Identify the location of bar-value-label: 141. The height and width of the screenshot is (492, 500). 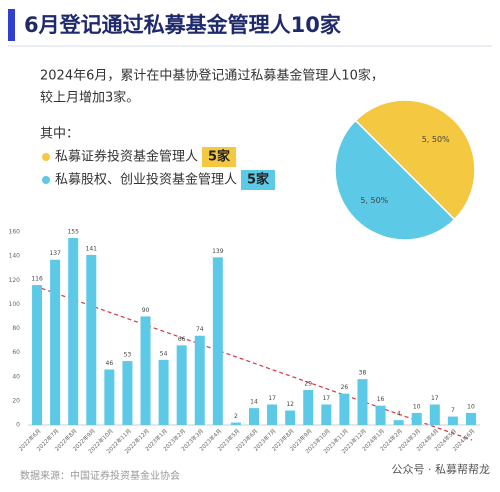
(92, 248).